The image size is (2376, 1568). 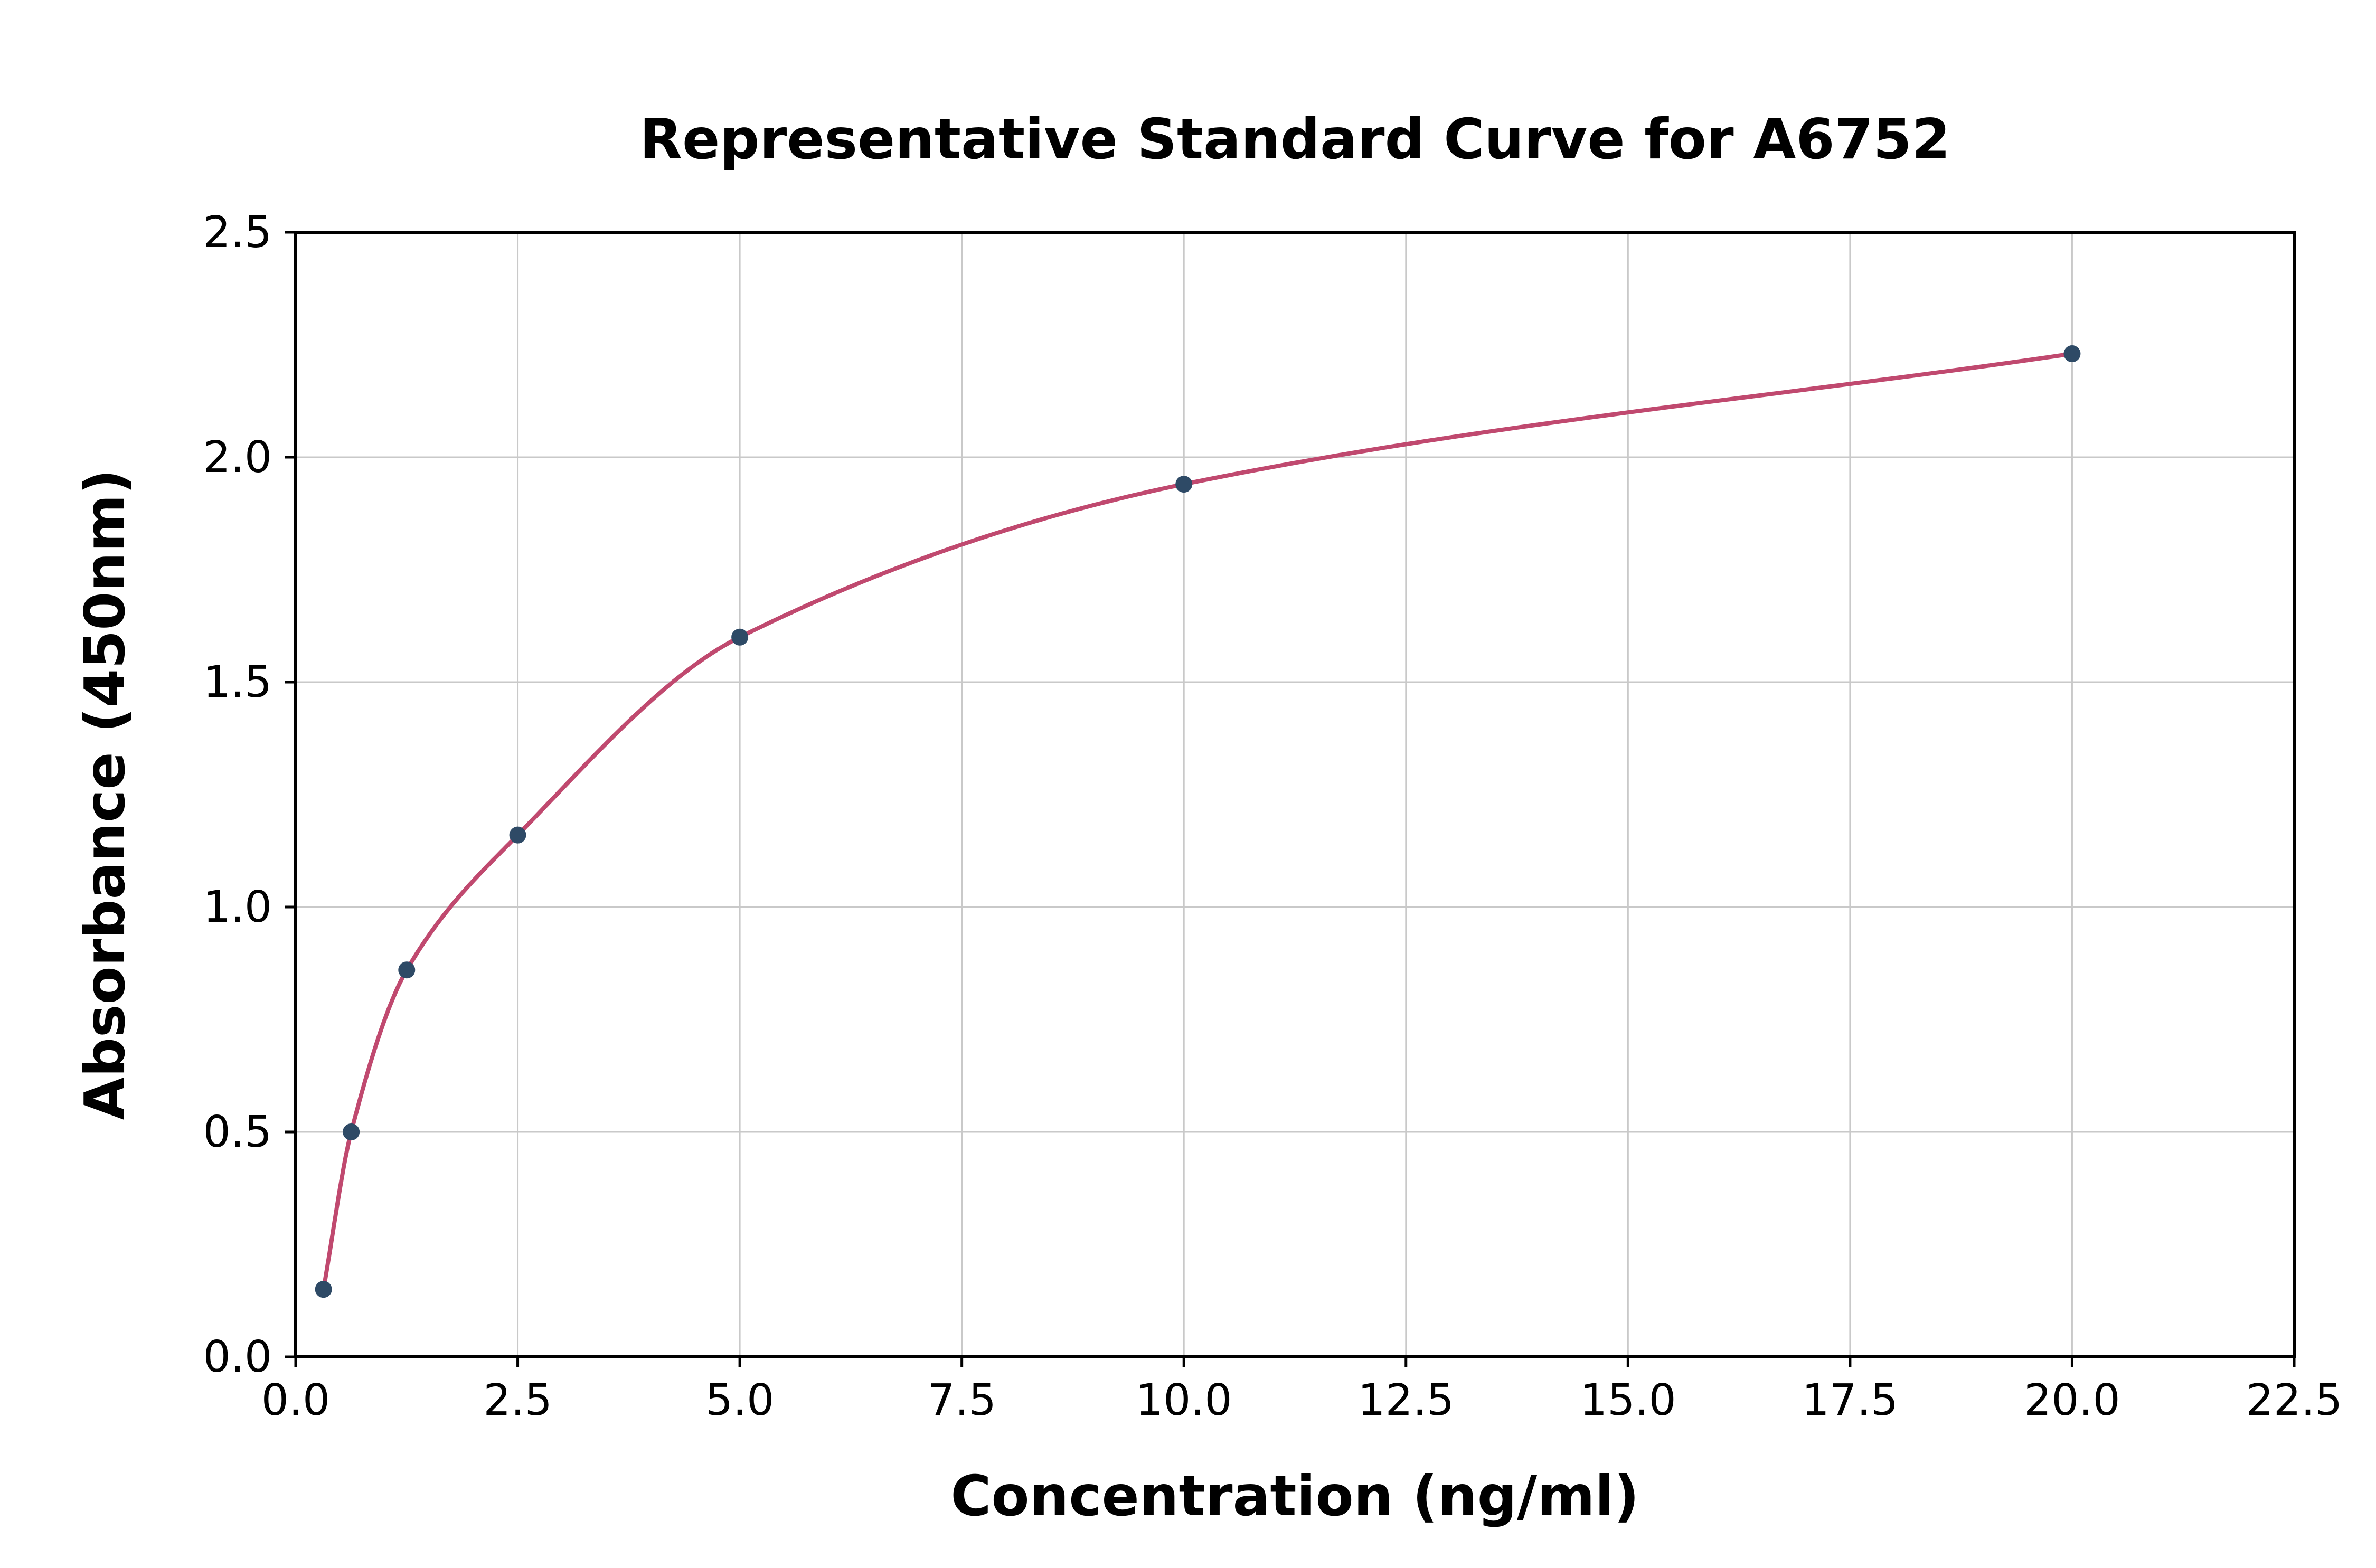 What do you see at coordinates (1628, 1400) in the screenshot?
I see `x-tick-label: 15.0` at bounding box center [1628, 1400].